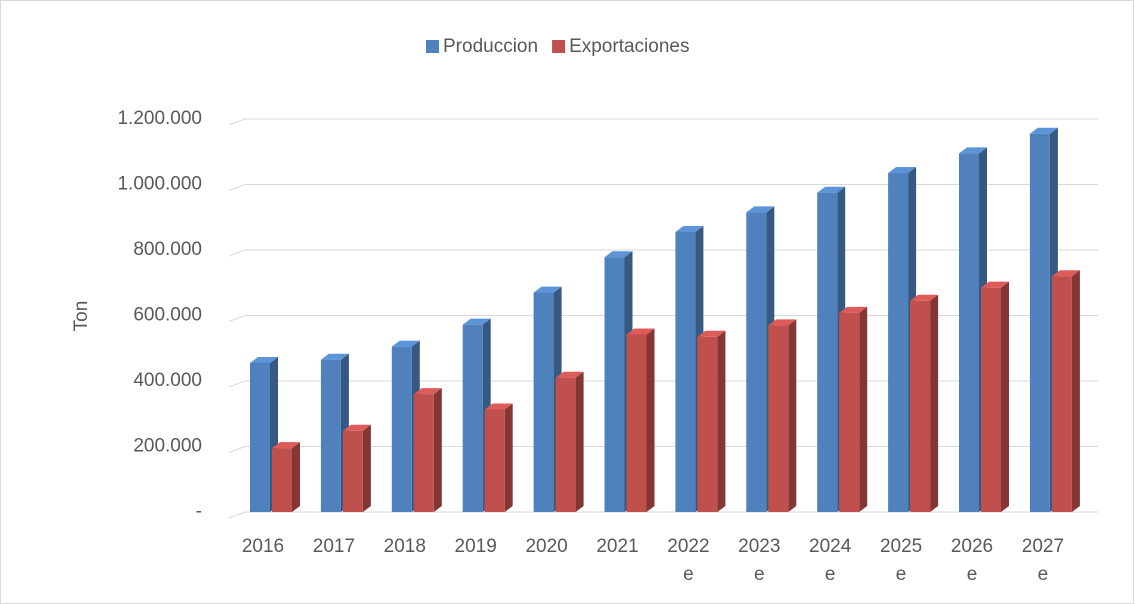 This screenshot has width=1135, height=604. What do you see at coordinates (617, 546) in the screenshot?
I see `x-tick-label: 2021` at bounding box center [617, 546].